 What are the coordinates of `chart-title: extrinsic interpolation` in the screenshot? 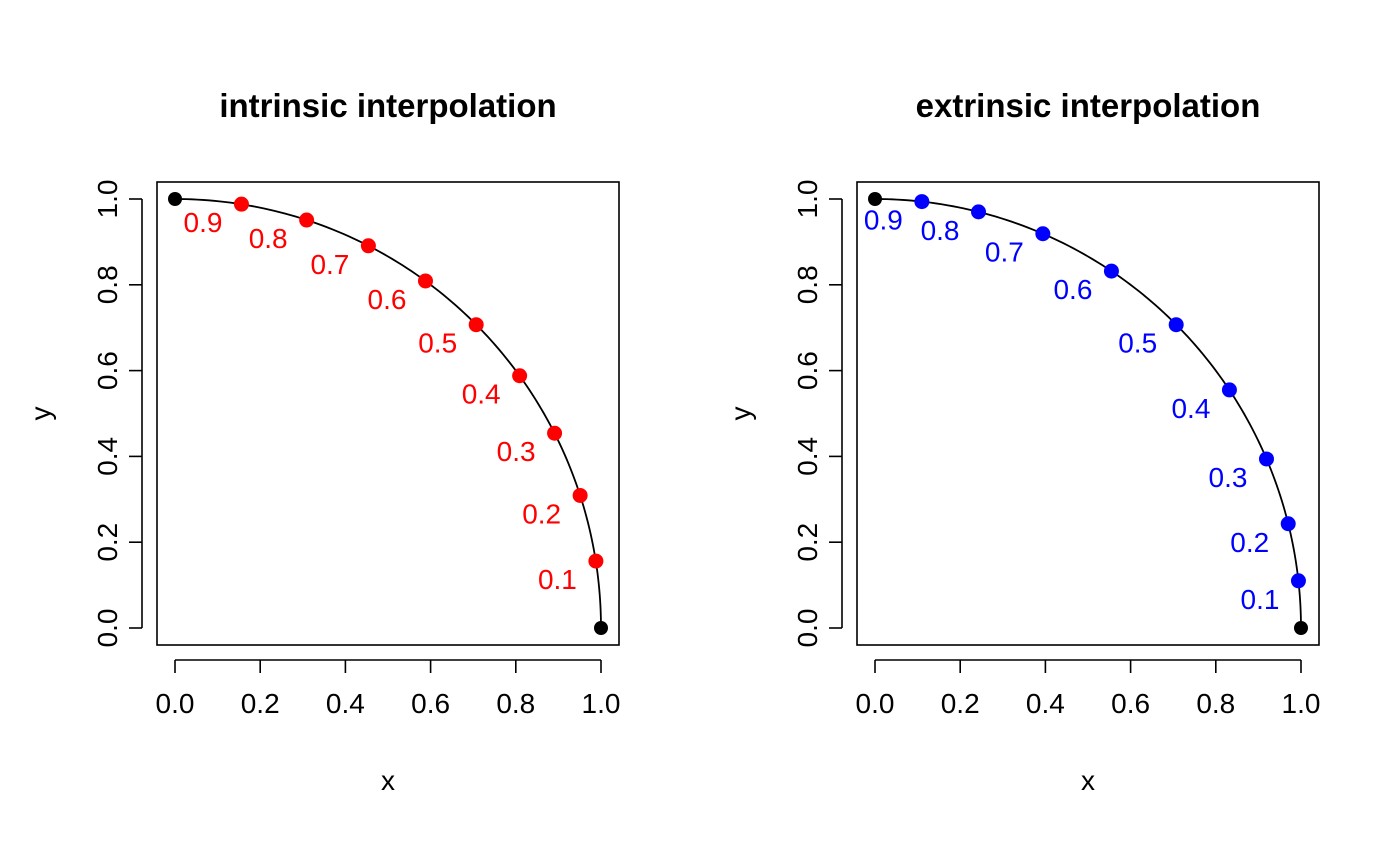 It's located at (1088, 105).